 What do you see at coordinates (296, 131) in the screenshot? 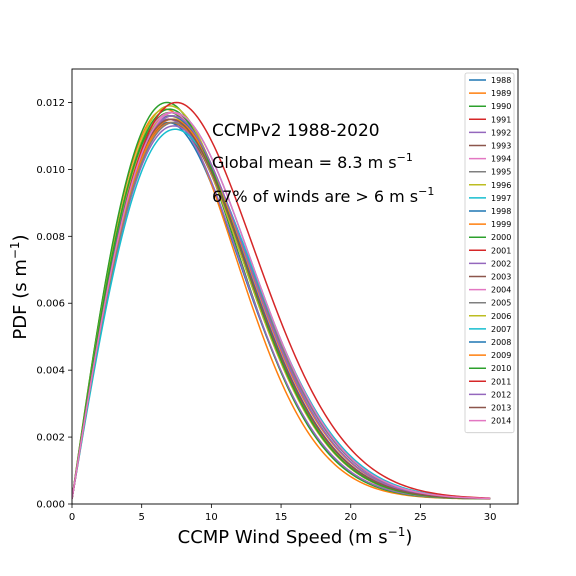
I see `annotation-title: CCMPv2 1988-2020` at bounding box center [296, 131].